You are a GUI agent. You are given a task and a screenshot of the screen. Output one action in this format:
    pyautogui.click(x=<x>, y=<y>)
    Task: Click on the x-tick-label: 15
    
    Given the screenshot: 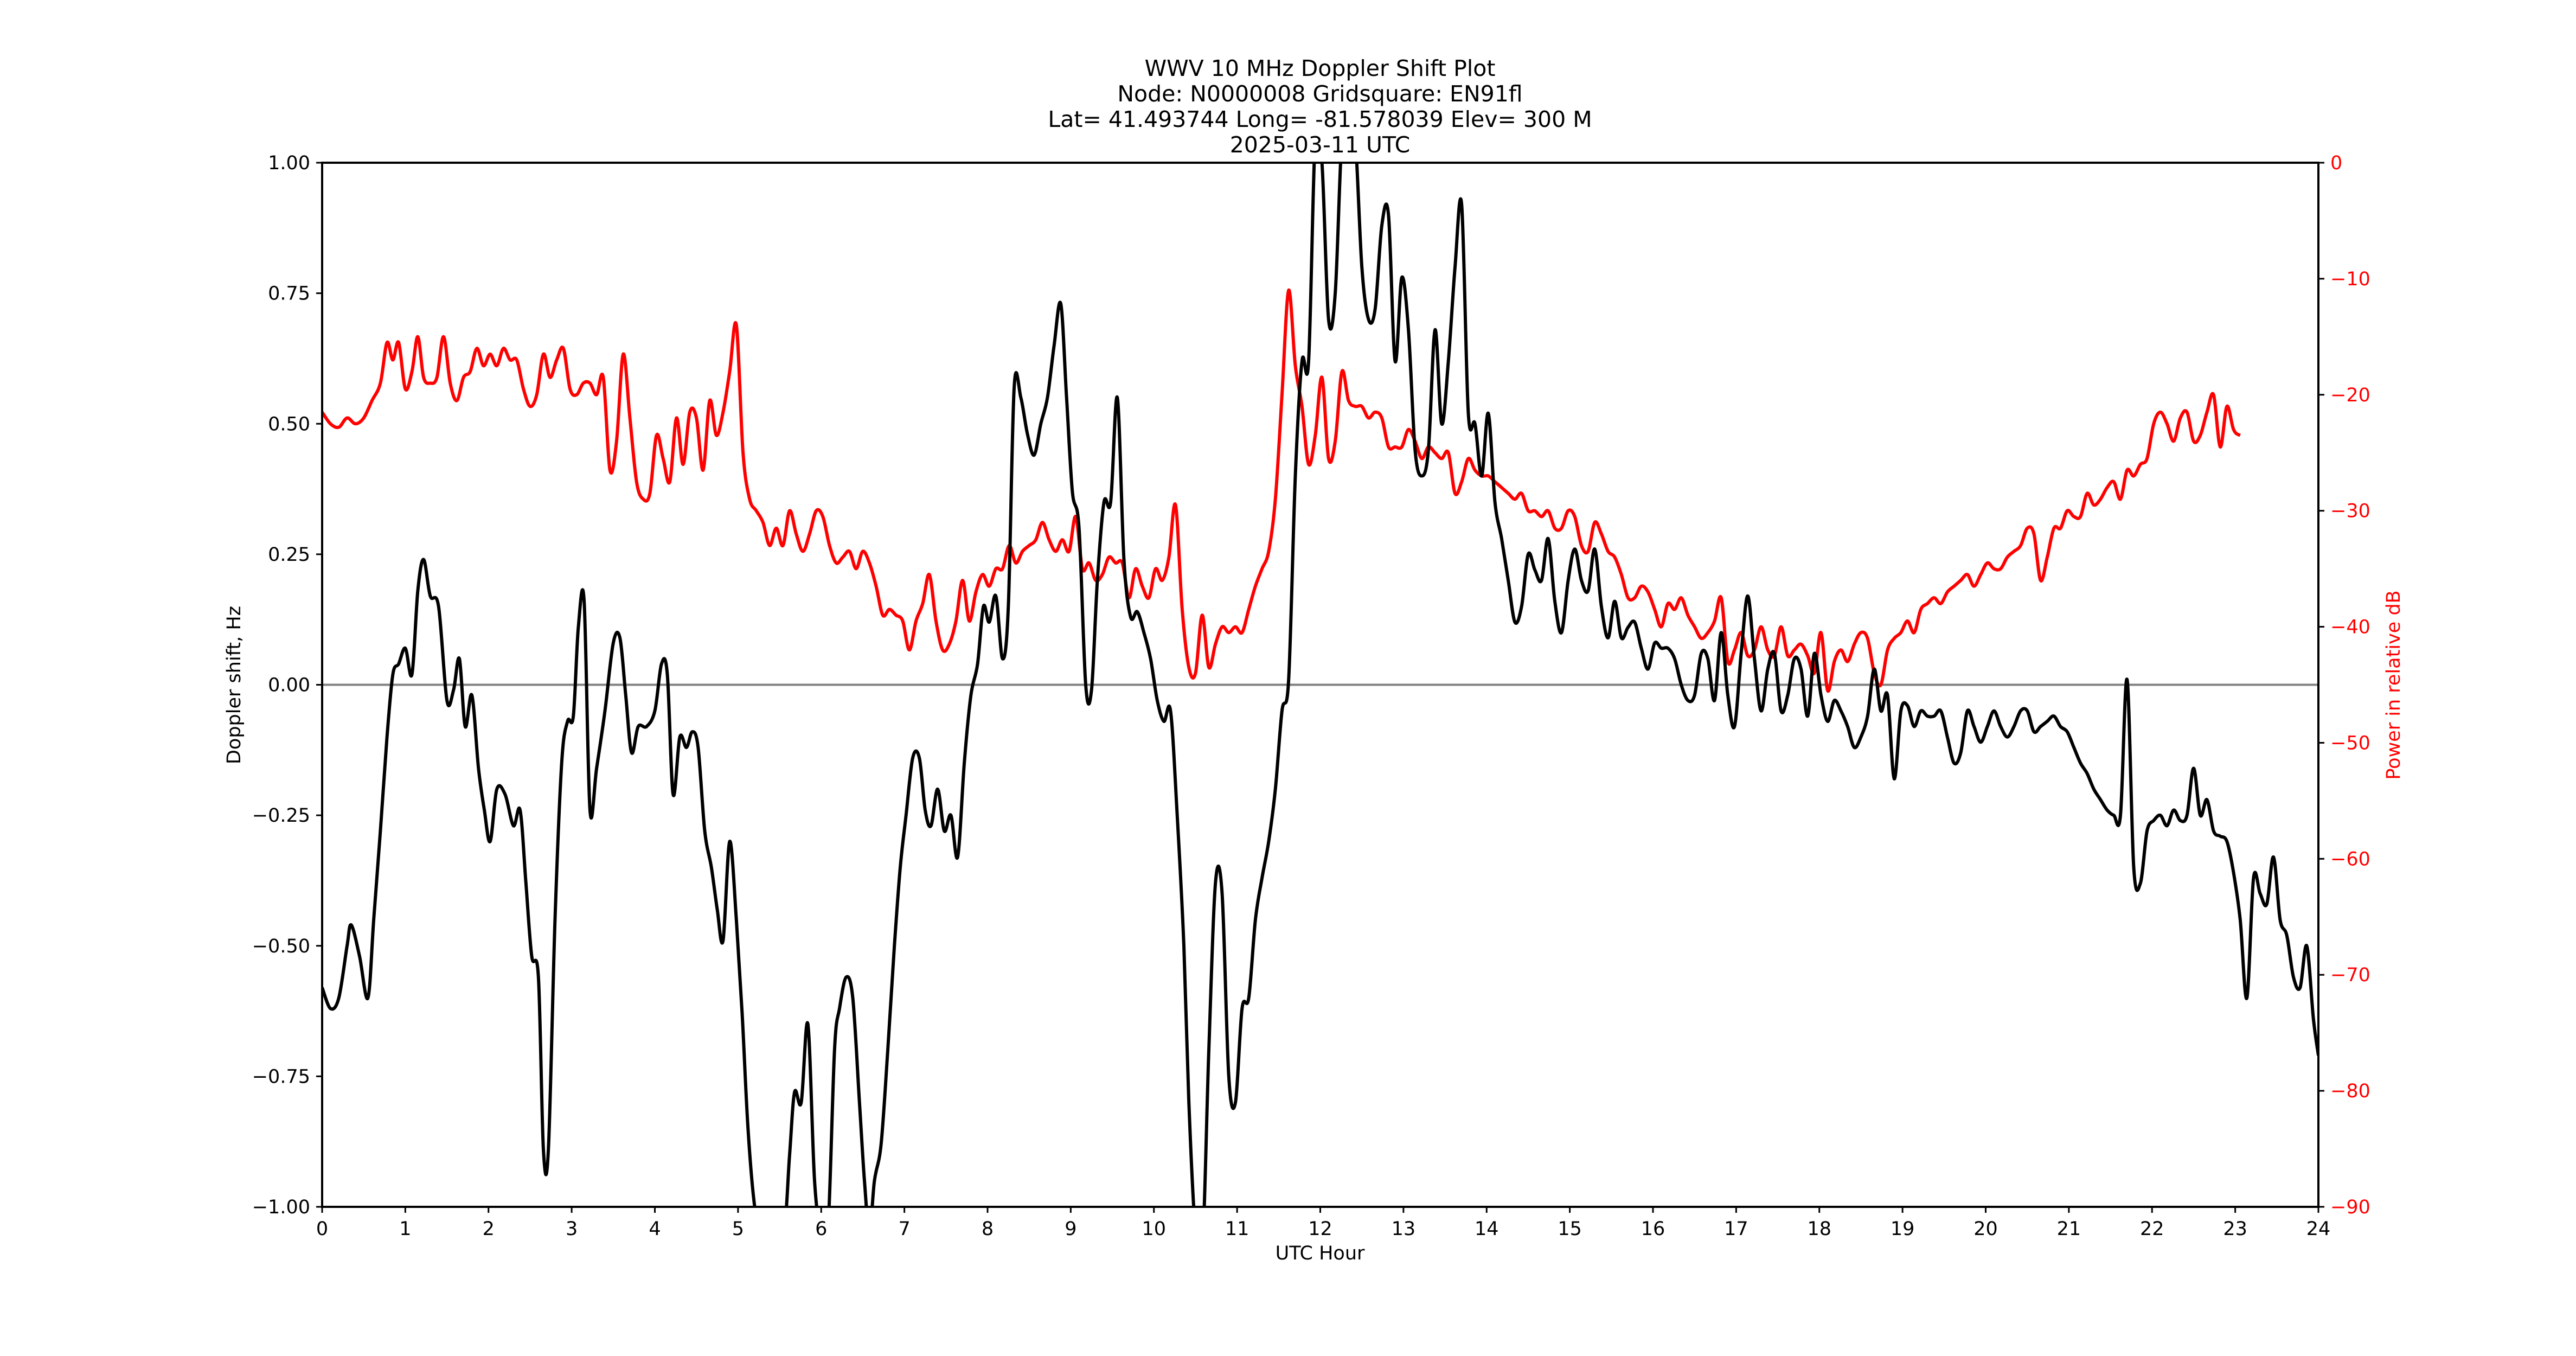 What is the action you would take?
    pyautogui.click(x=1570, y=1229)
    